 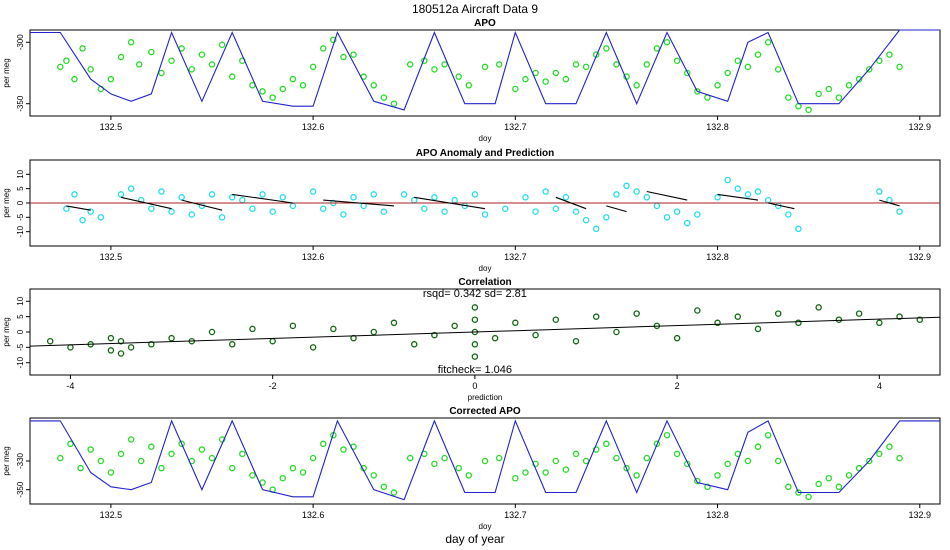 What do you see at coordinates (515, 257) in the screenshot?
I see `x-tick-label: 132.7` at bounding box center [515, 257].